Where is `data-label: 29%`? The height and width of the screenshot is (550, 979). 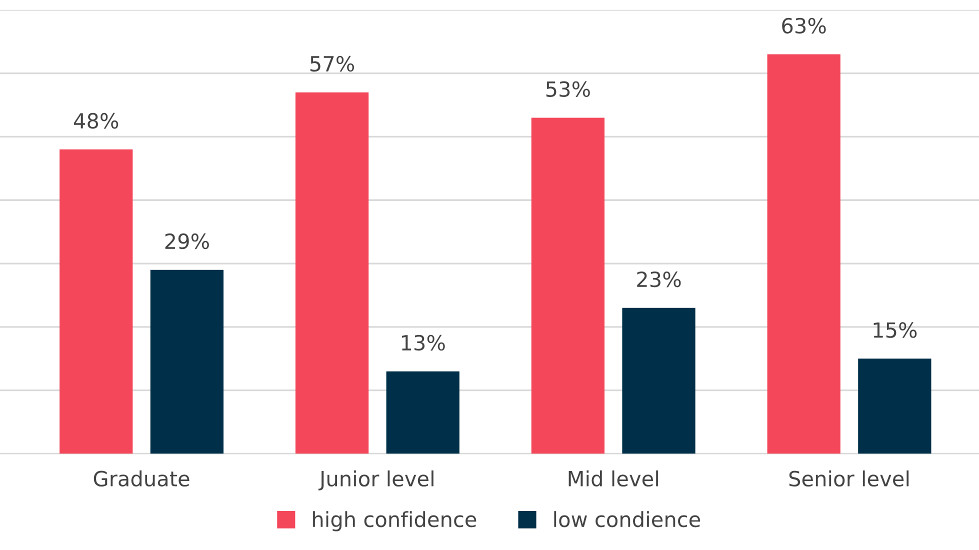
data-label: 29% is located at coordinates (187, 241).